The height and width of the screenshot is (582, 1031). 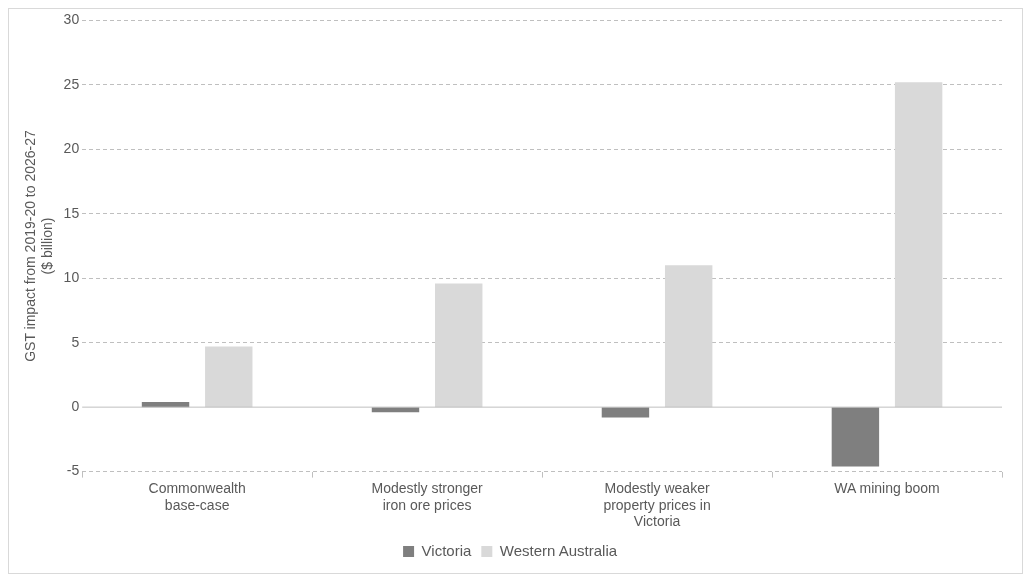 What do you see at coordinates (887, 487) in the screenshot?
I see `x-tick-label: WA mining boom` at bounding box center [887, 487].